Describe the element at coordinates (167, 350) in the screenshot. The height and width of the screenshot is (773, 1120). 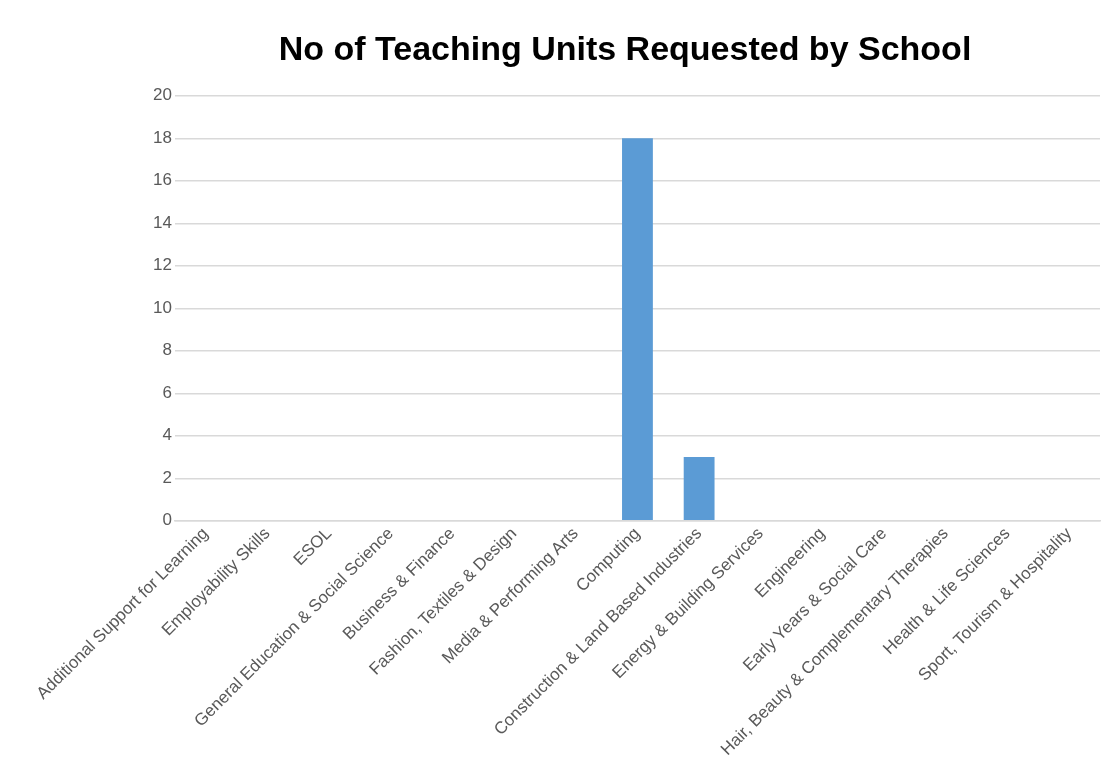
I see `y-tick-label: 8` at that location.